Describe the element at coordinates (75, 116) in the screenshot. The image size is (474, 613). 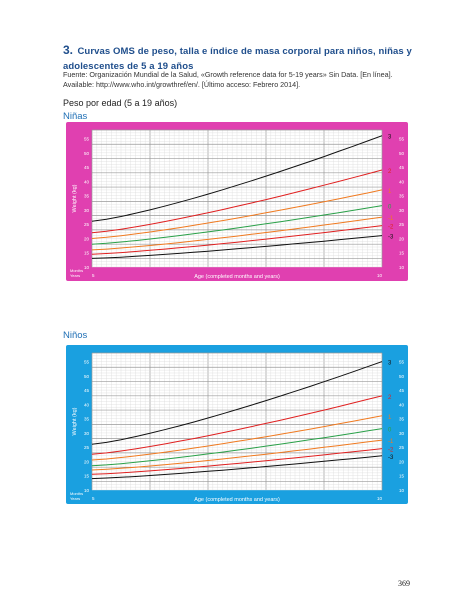
I see `girls-label: Niñas` at that location.